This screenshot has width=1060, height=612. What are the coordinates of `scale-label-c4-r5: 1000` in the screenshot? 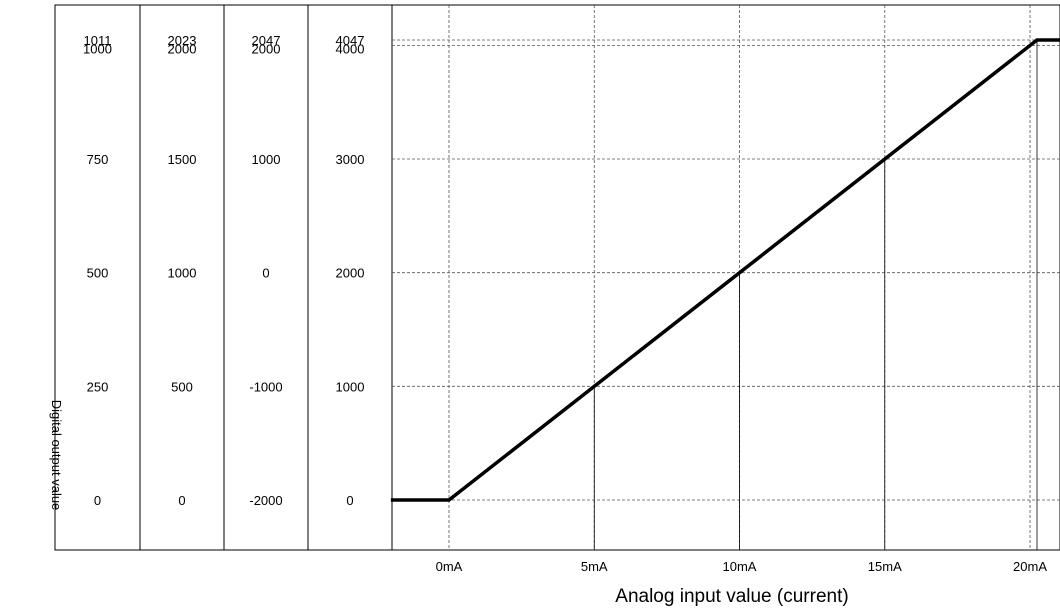 It's located at (350, 386).